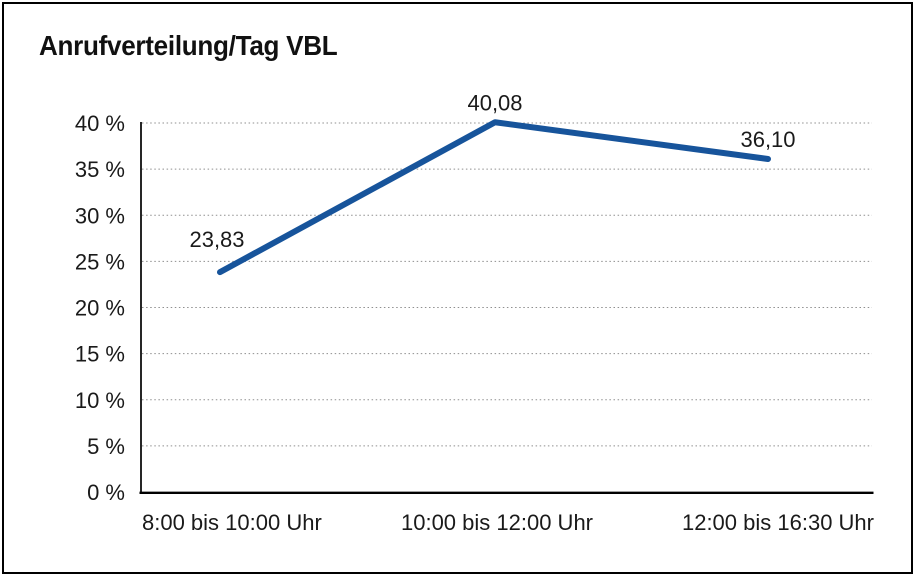  What do you see at coordinates (100, 123) in the screenshot?
I see `y-tick-label: 40 %` at bounding box center [100, 123].